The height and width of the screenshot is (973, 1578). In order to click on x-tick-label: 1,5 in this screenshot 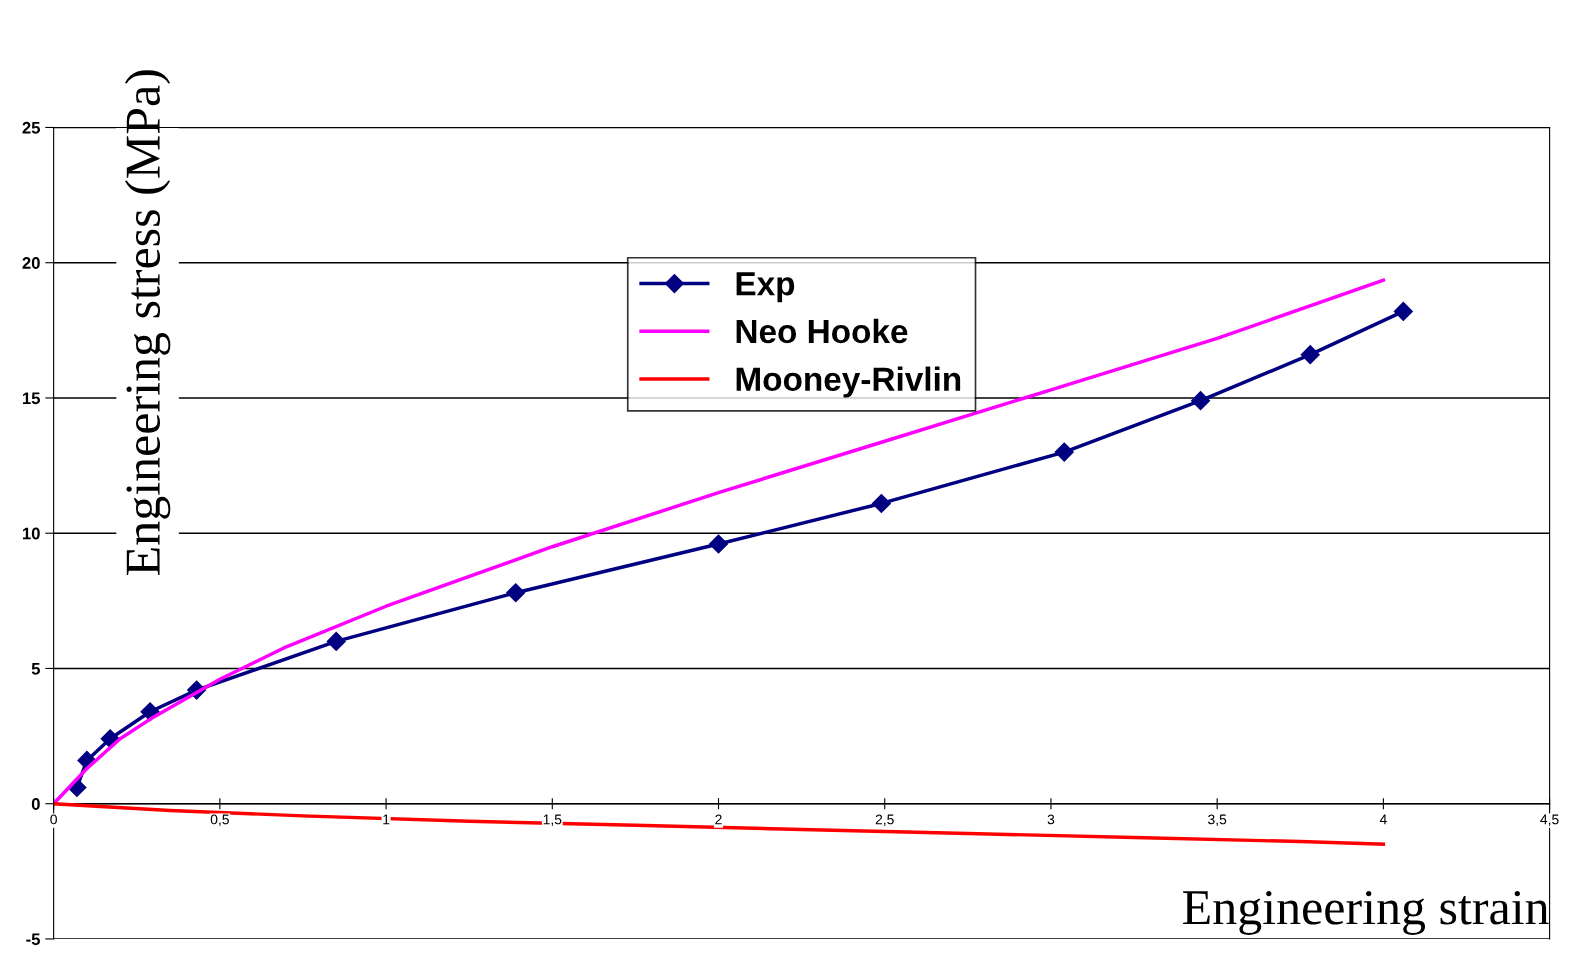, I will do `click(552, 820)`.